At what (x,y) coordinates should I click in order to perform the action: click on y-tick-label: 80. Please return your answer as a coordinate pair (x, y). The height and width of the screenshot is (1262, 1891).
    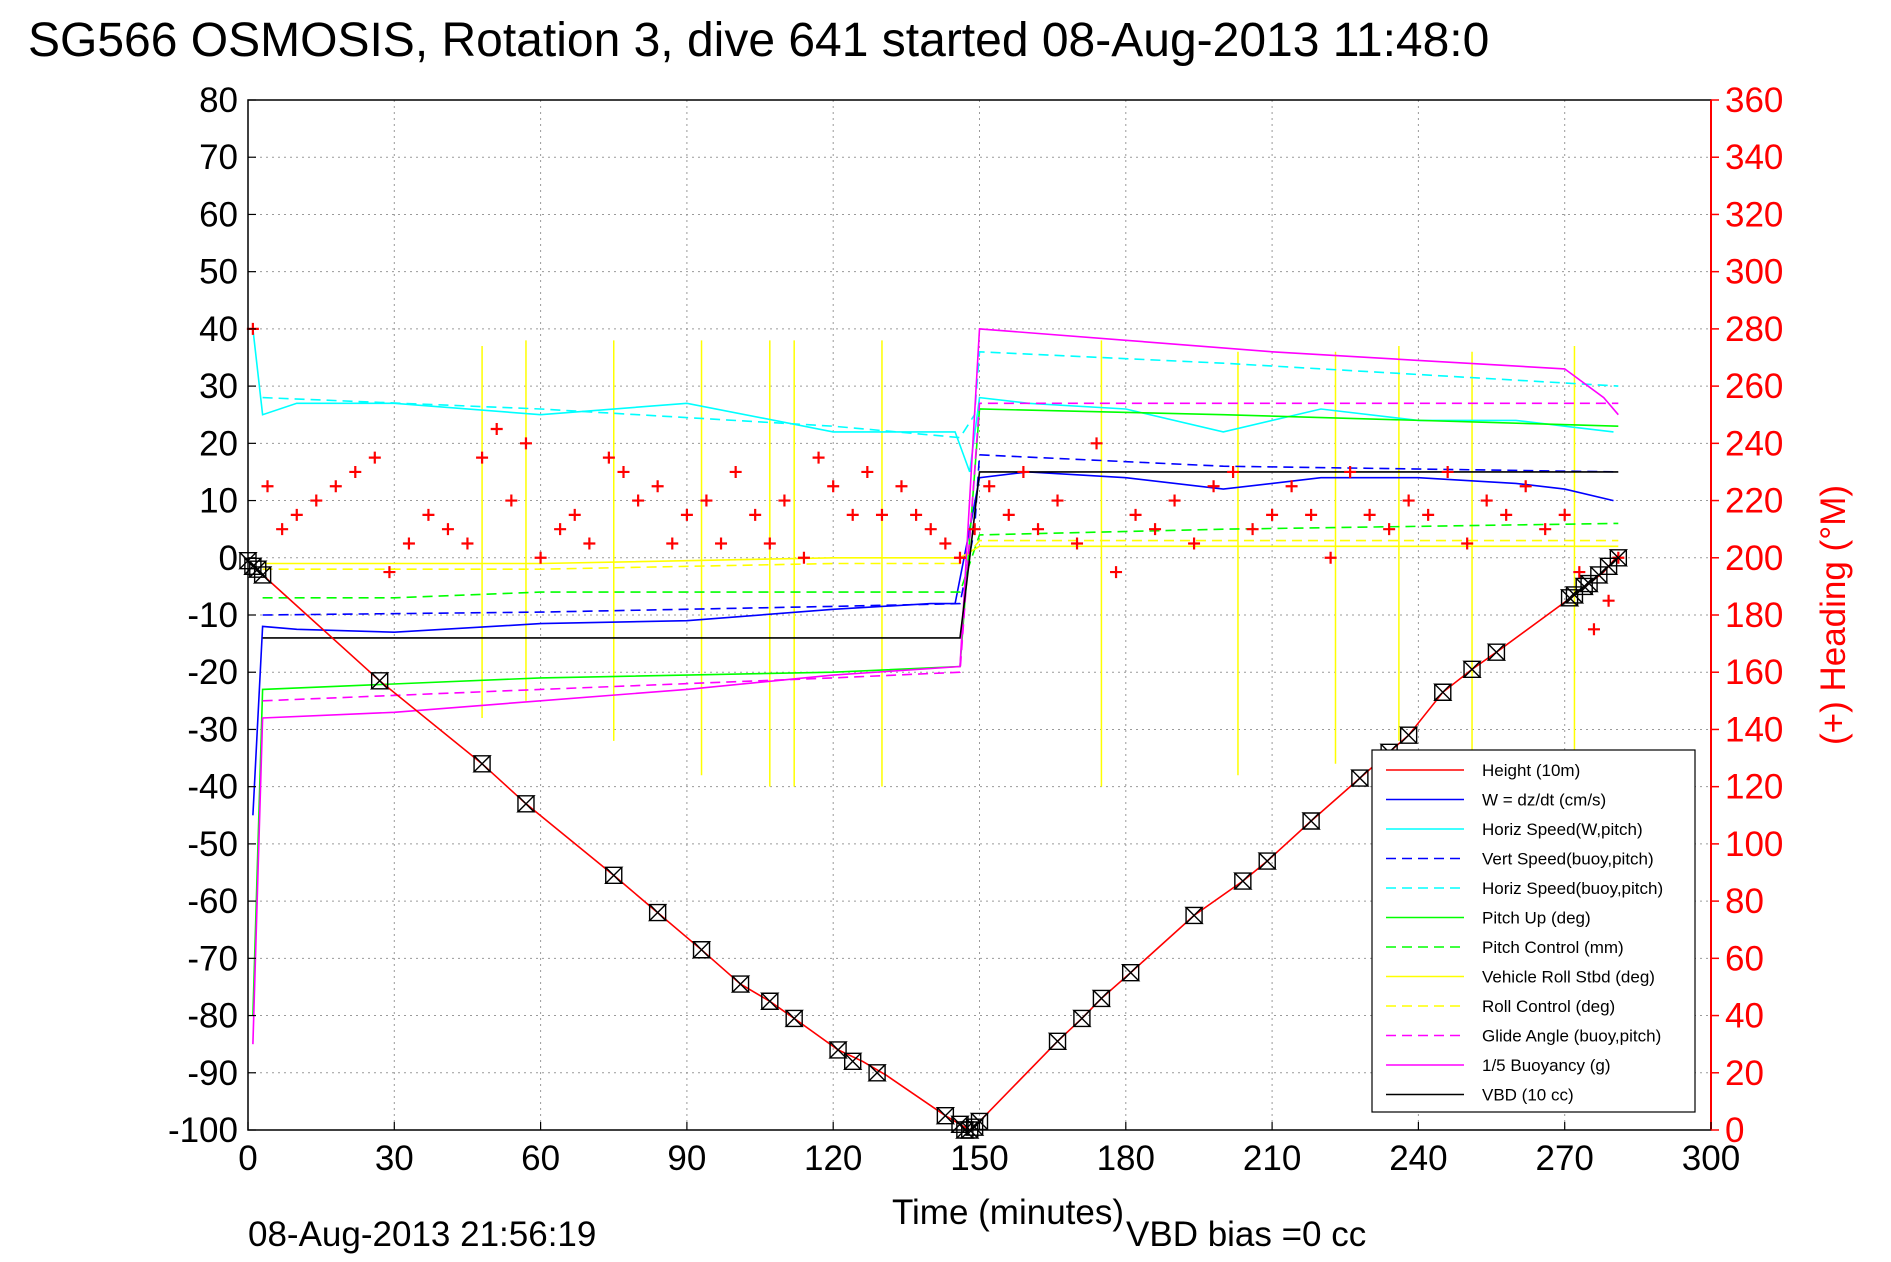
    Looking at the image, I should click on (218, 100).